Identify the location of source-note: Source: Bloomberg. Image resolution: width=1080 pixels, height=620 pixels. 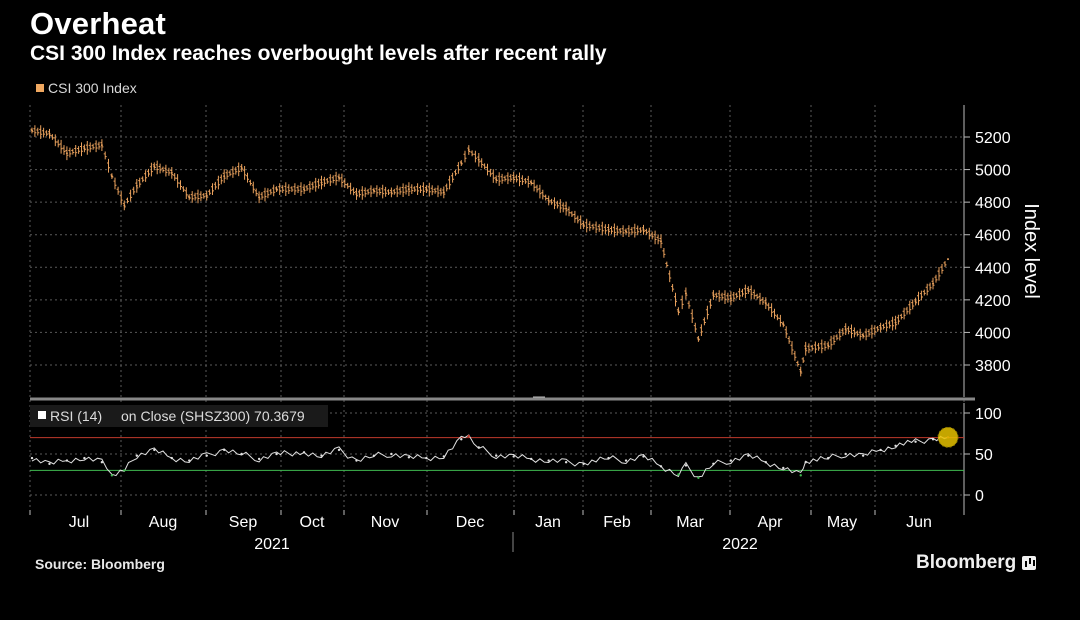
(100, 564).